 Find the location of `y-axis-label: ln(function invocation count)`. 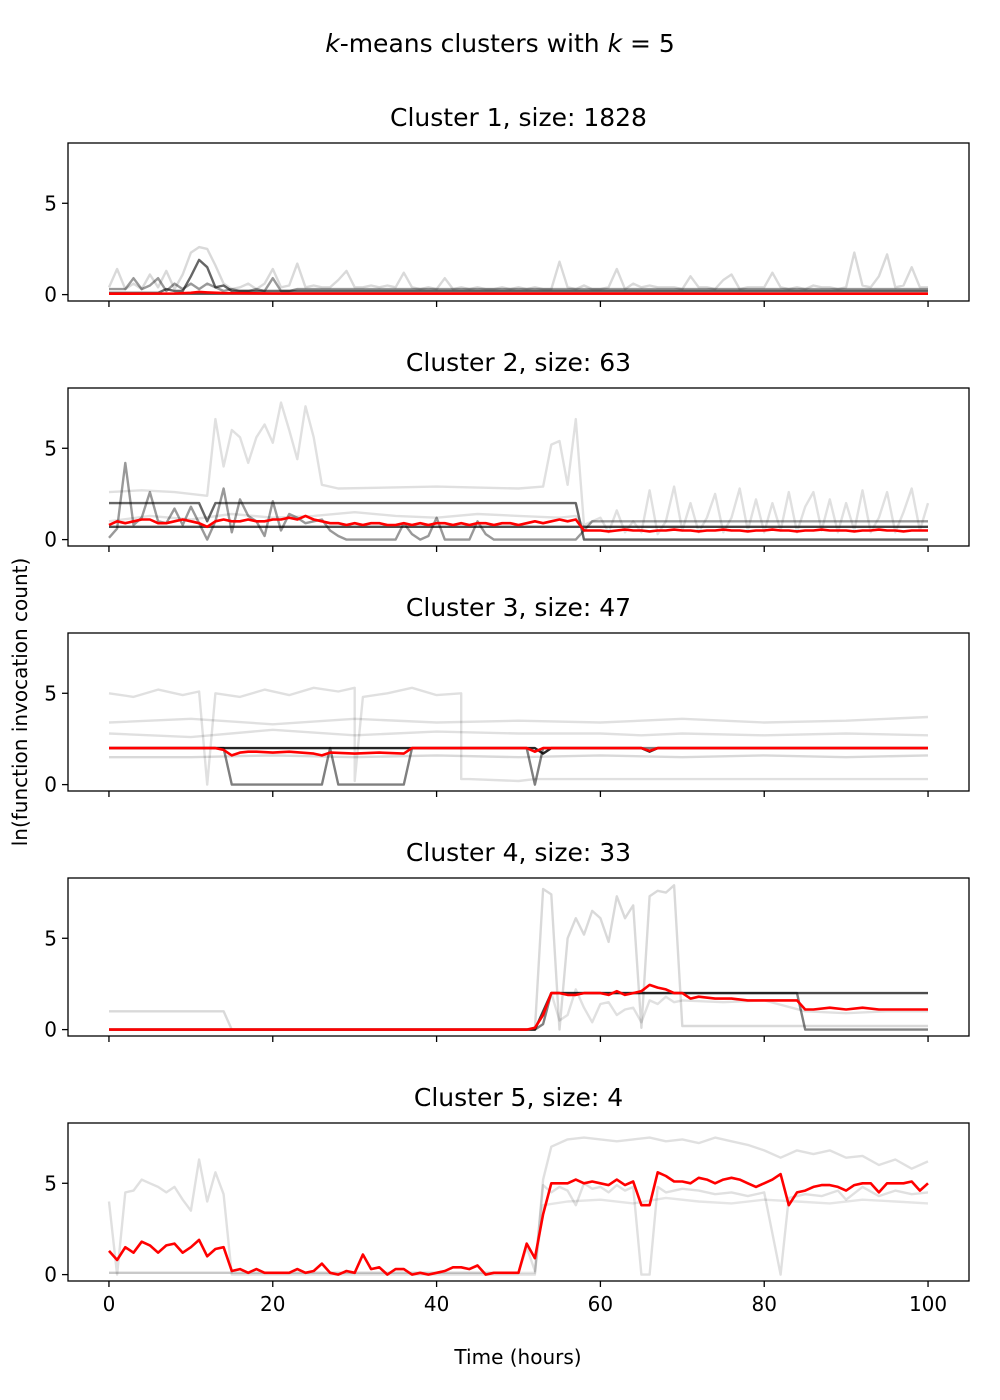

y-axis-label: ln(function invocation count) is located at coordinates (20, 702).